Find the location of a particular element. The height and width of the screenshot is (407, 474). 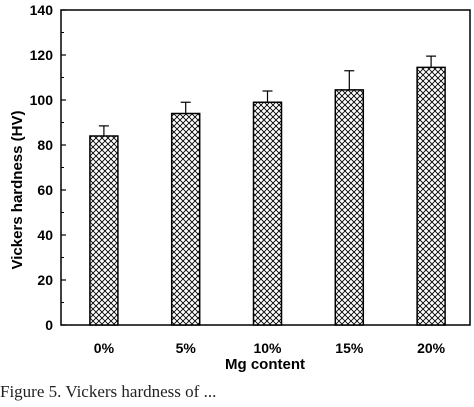

x-axis-title: Mg content is located at coordinates (265, 364).